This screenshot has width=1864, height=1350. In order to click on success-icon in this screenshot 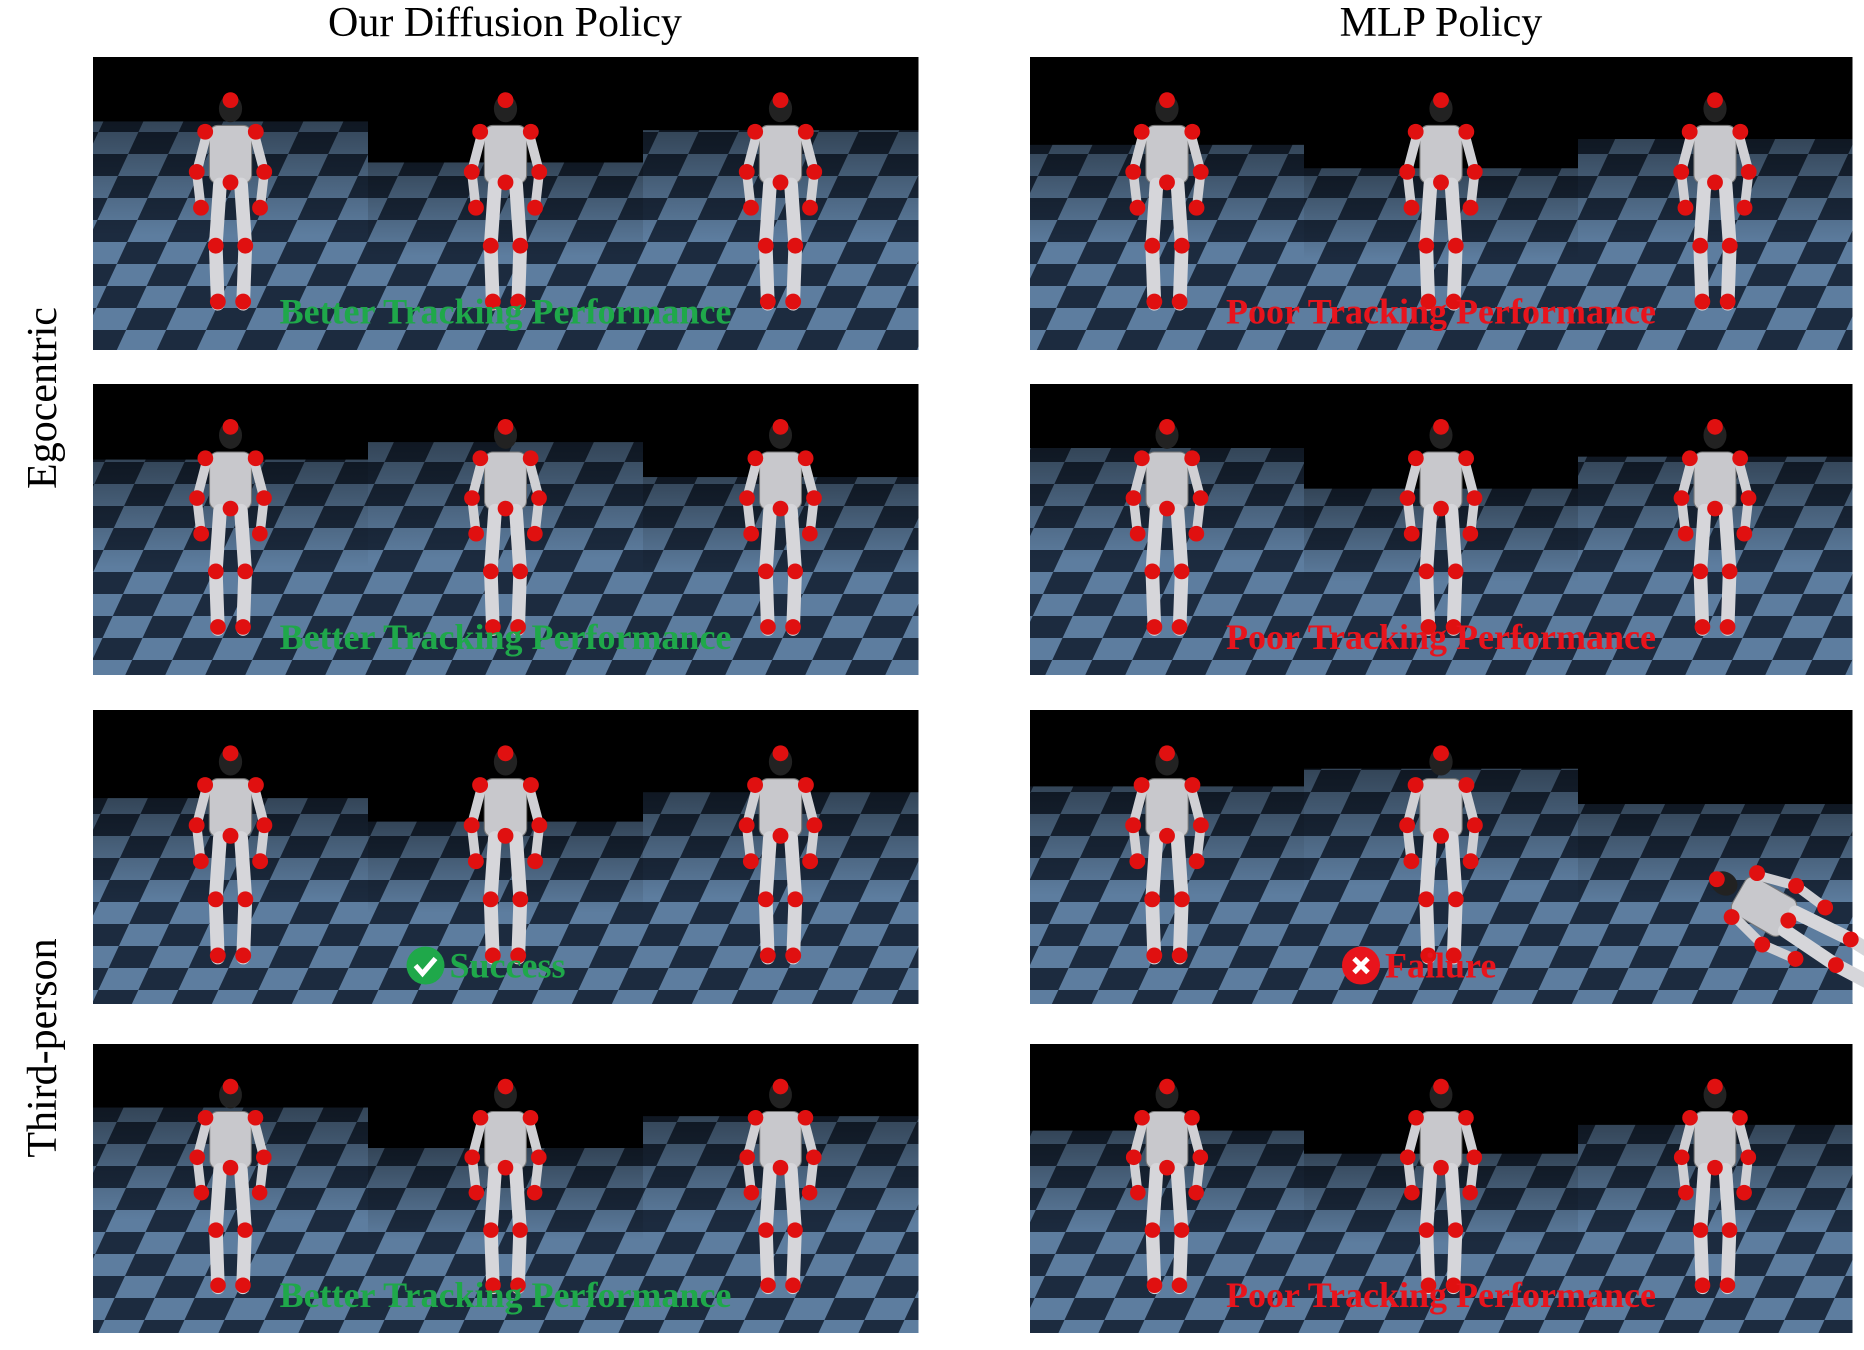, I will do `click(425, 965)`.